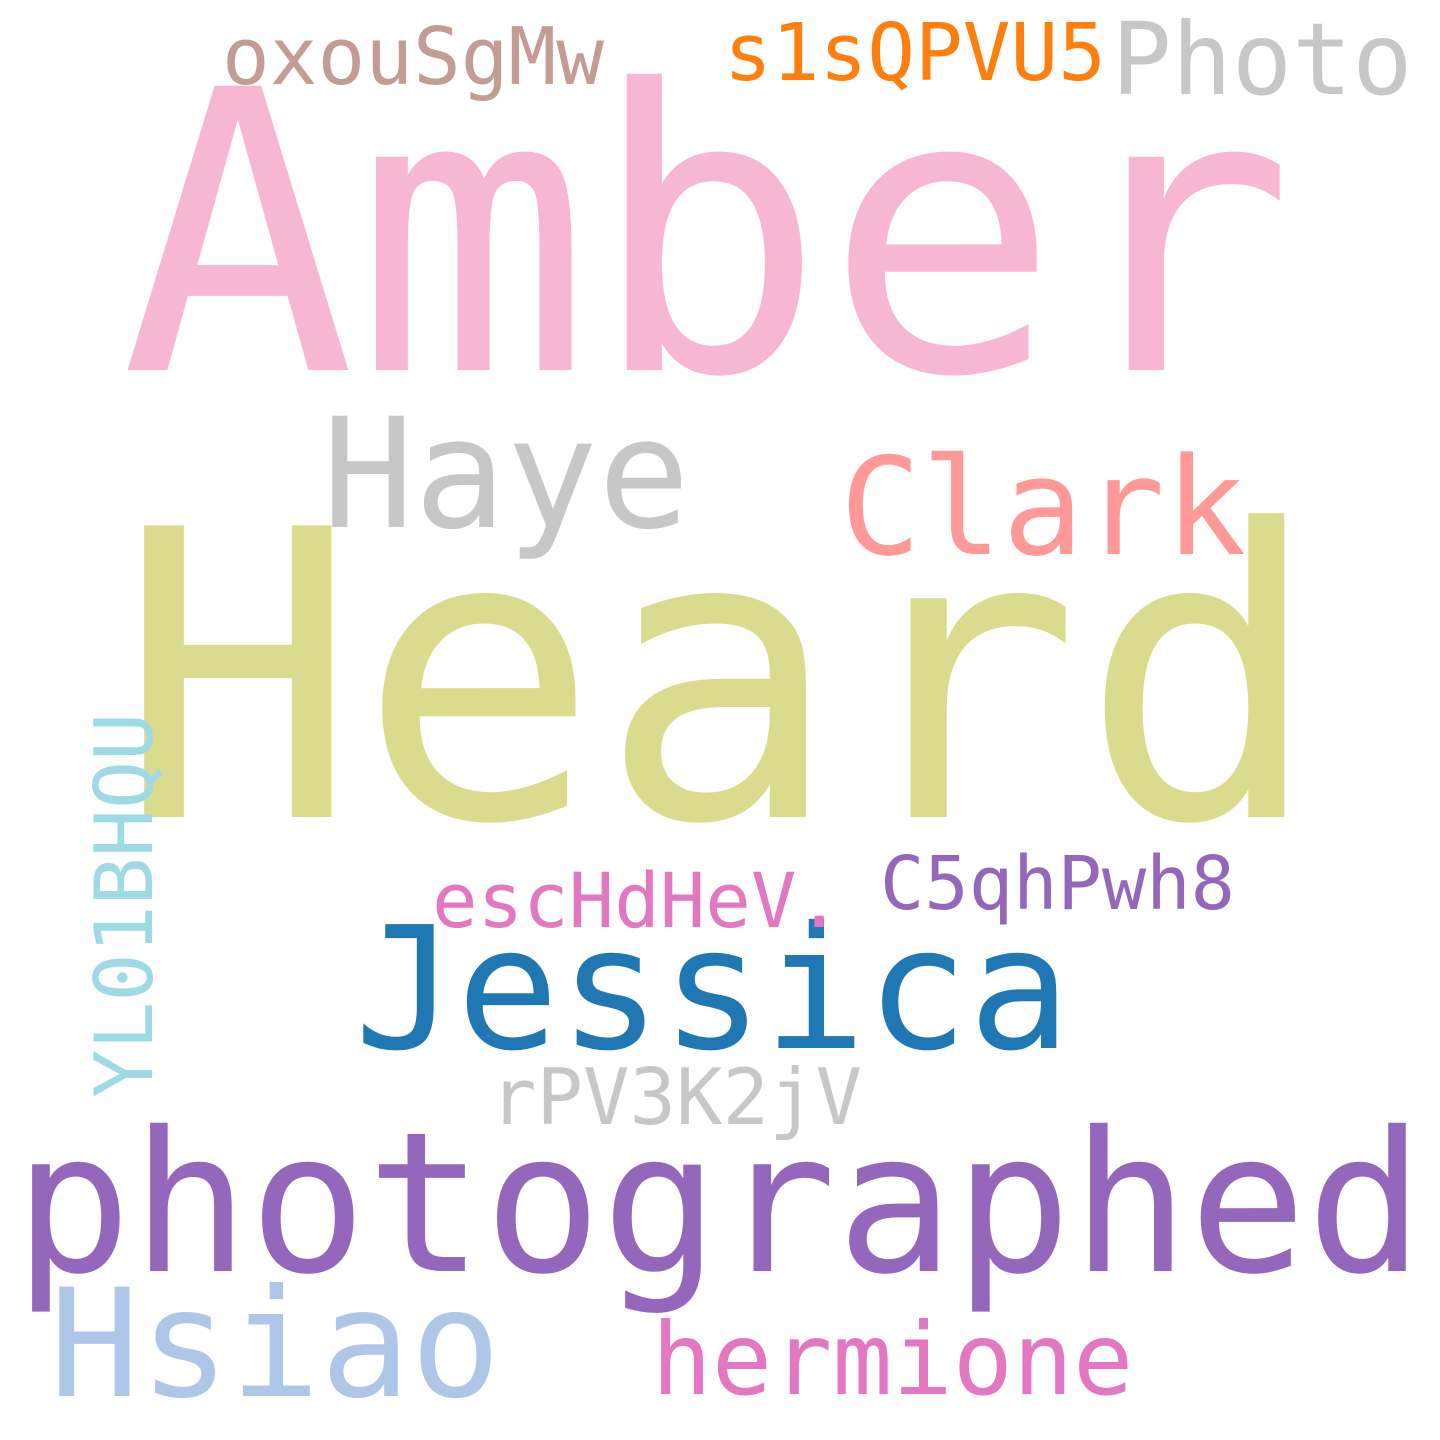  Describe the element at coordinates (637, 901) in the screenshot. I see `word-eschdhev: escHdHeV.` at that location.